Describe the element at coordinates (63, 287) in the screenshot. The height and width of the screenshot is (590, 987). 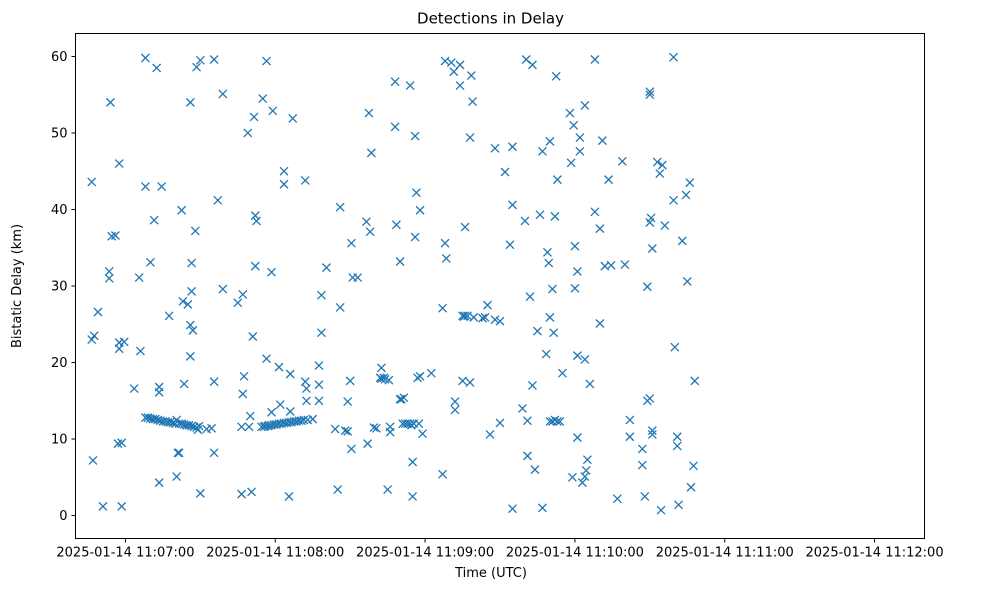
I see `y-axis: 0 10 20 30 40 50 60` at that location.